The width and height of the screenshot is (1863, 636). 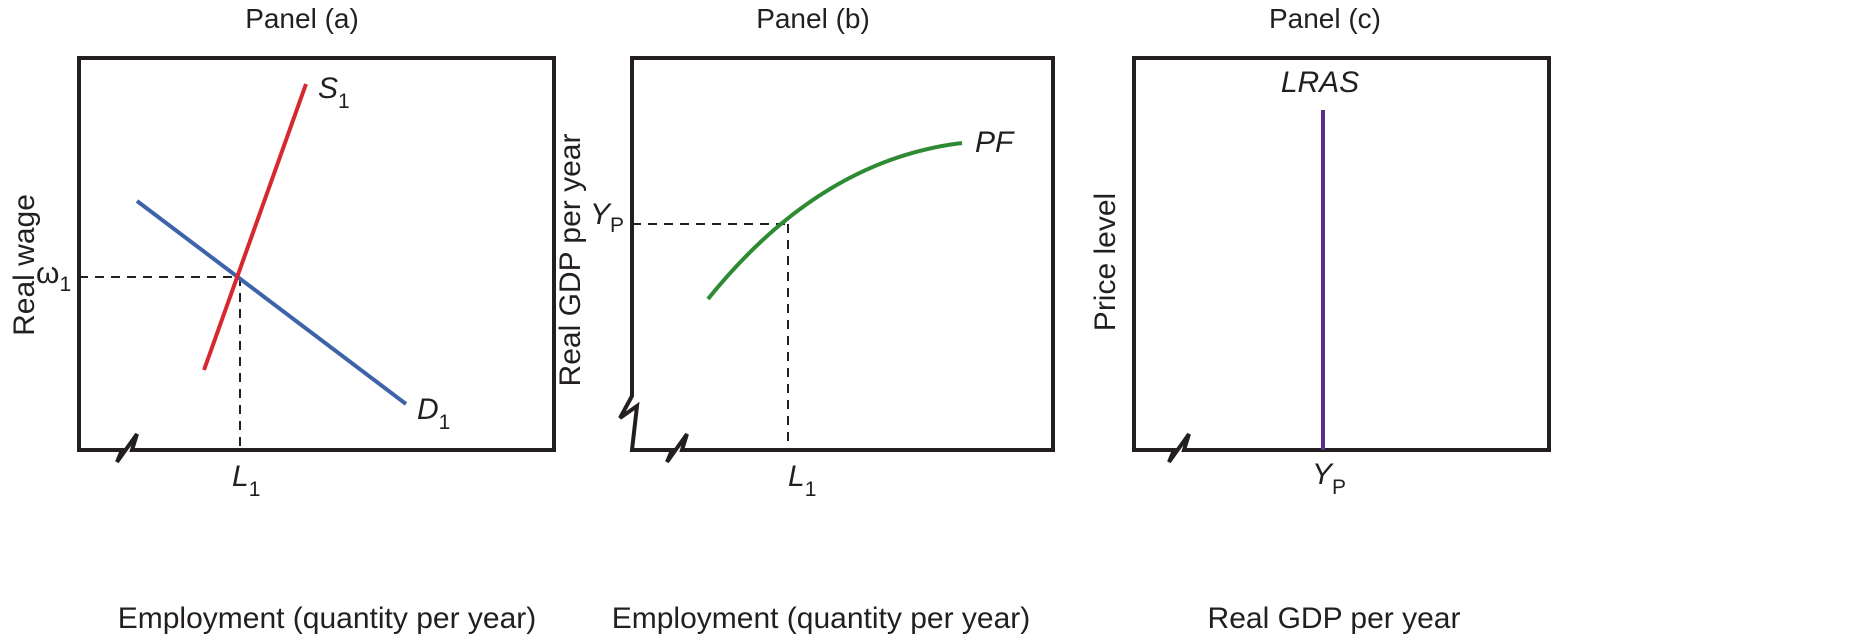 I want to click on panel-b-x-axis-label: Employment (quantity per year), so click(x=821, y=618).